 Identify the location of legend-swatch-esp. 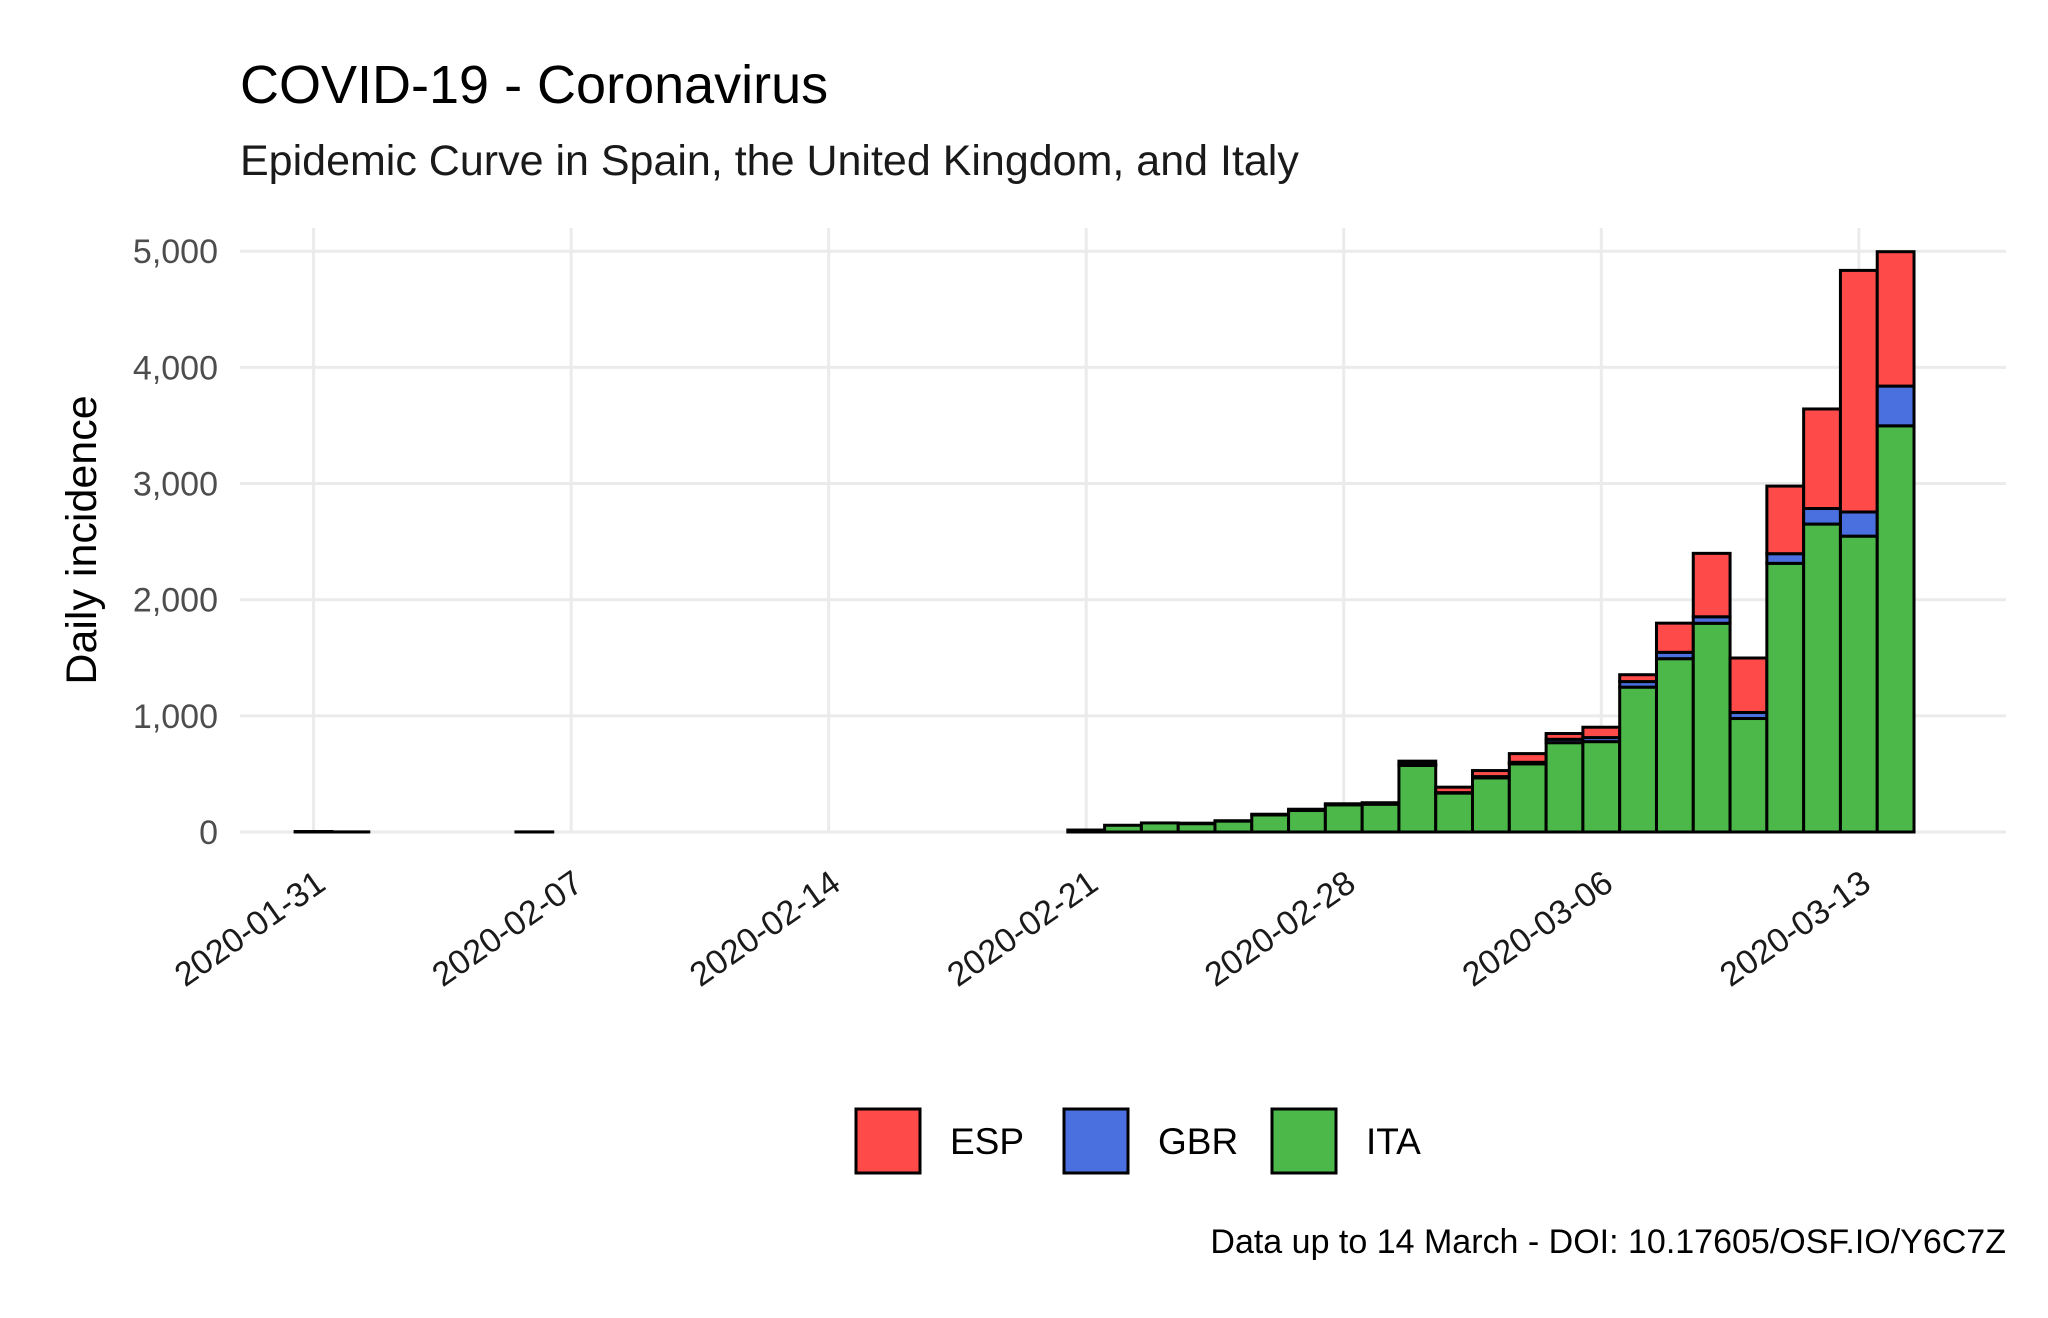
(888, 1141).